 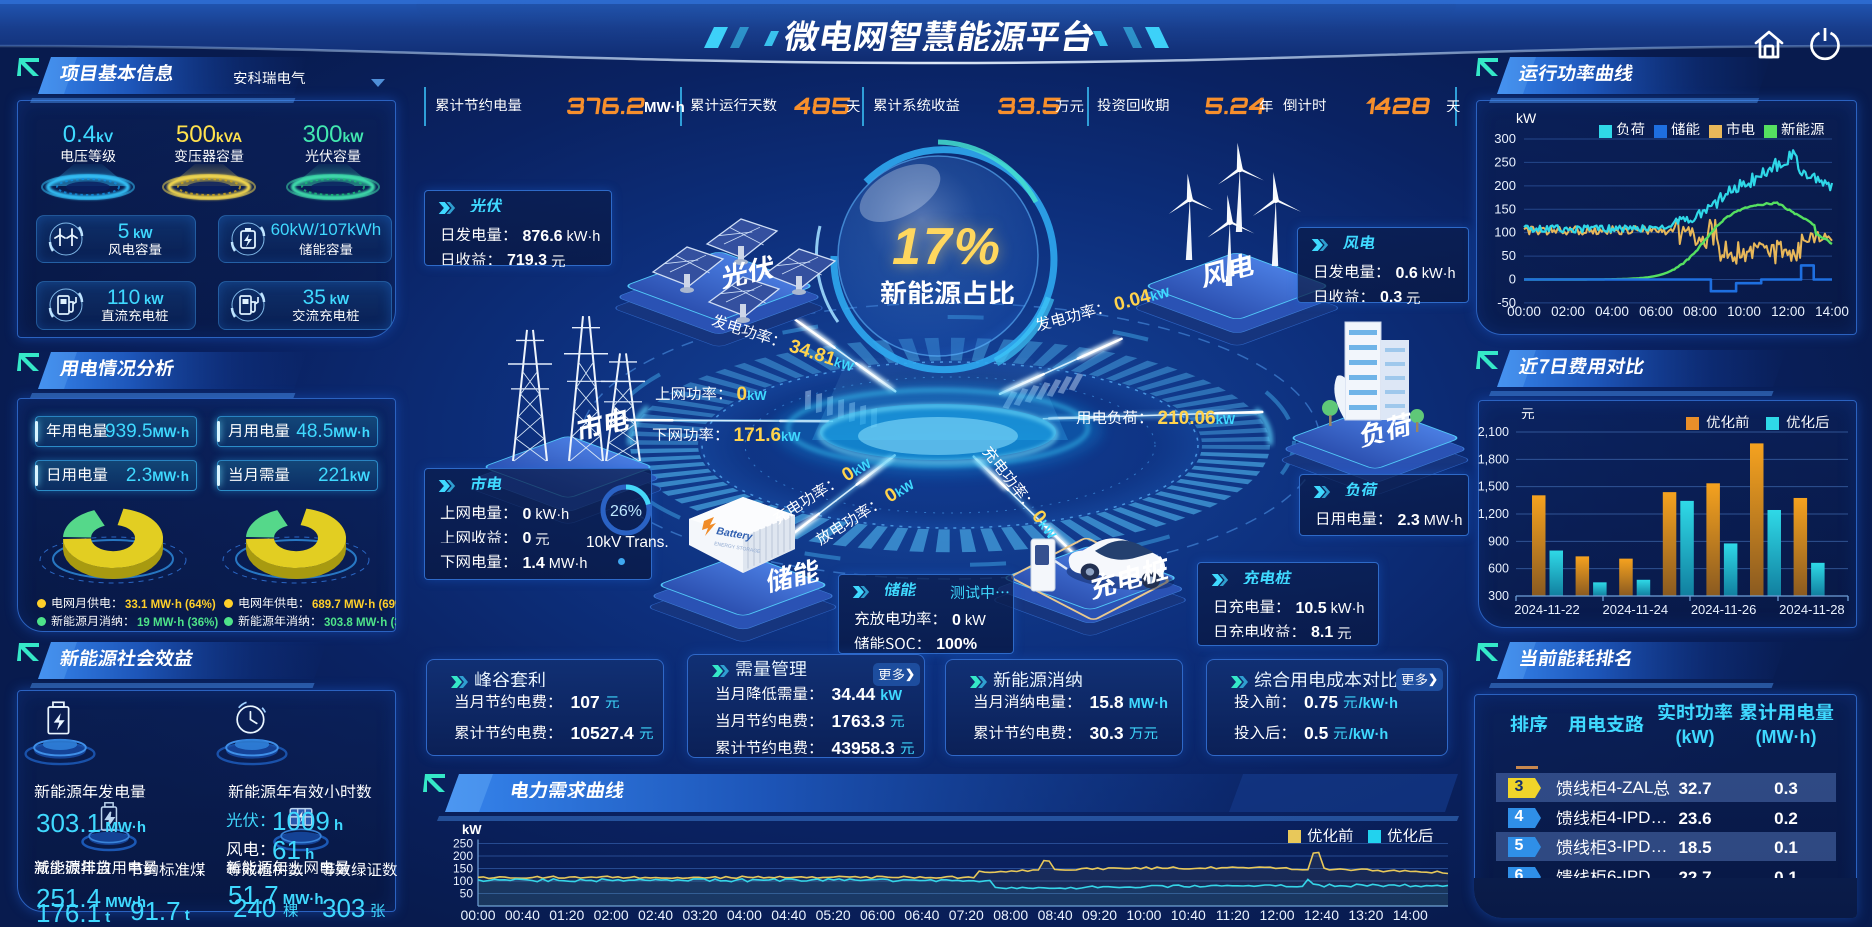 I want to click on svg-text: 2024-11-22, so click(x=1547, y=609).